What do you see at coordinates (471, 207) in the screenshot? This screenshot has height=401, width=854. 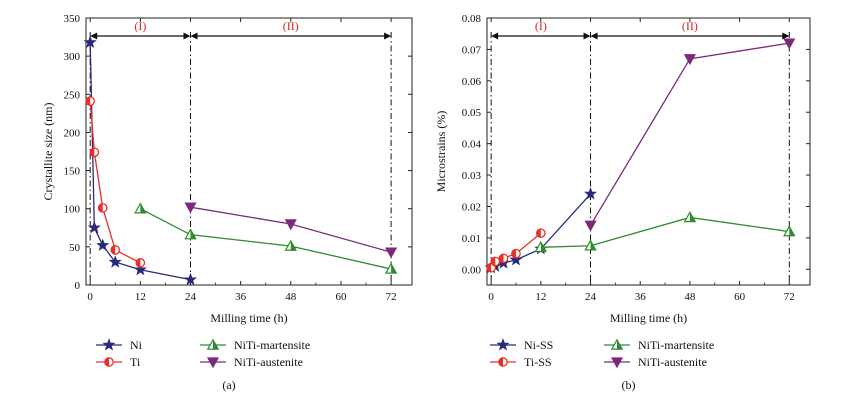 I see `y-tick-label: 0.02` at bounding box center [471, 207].